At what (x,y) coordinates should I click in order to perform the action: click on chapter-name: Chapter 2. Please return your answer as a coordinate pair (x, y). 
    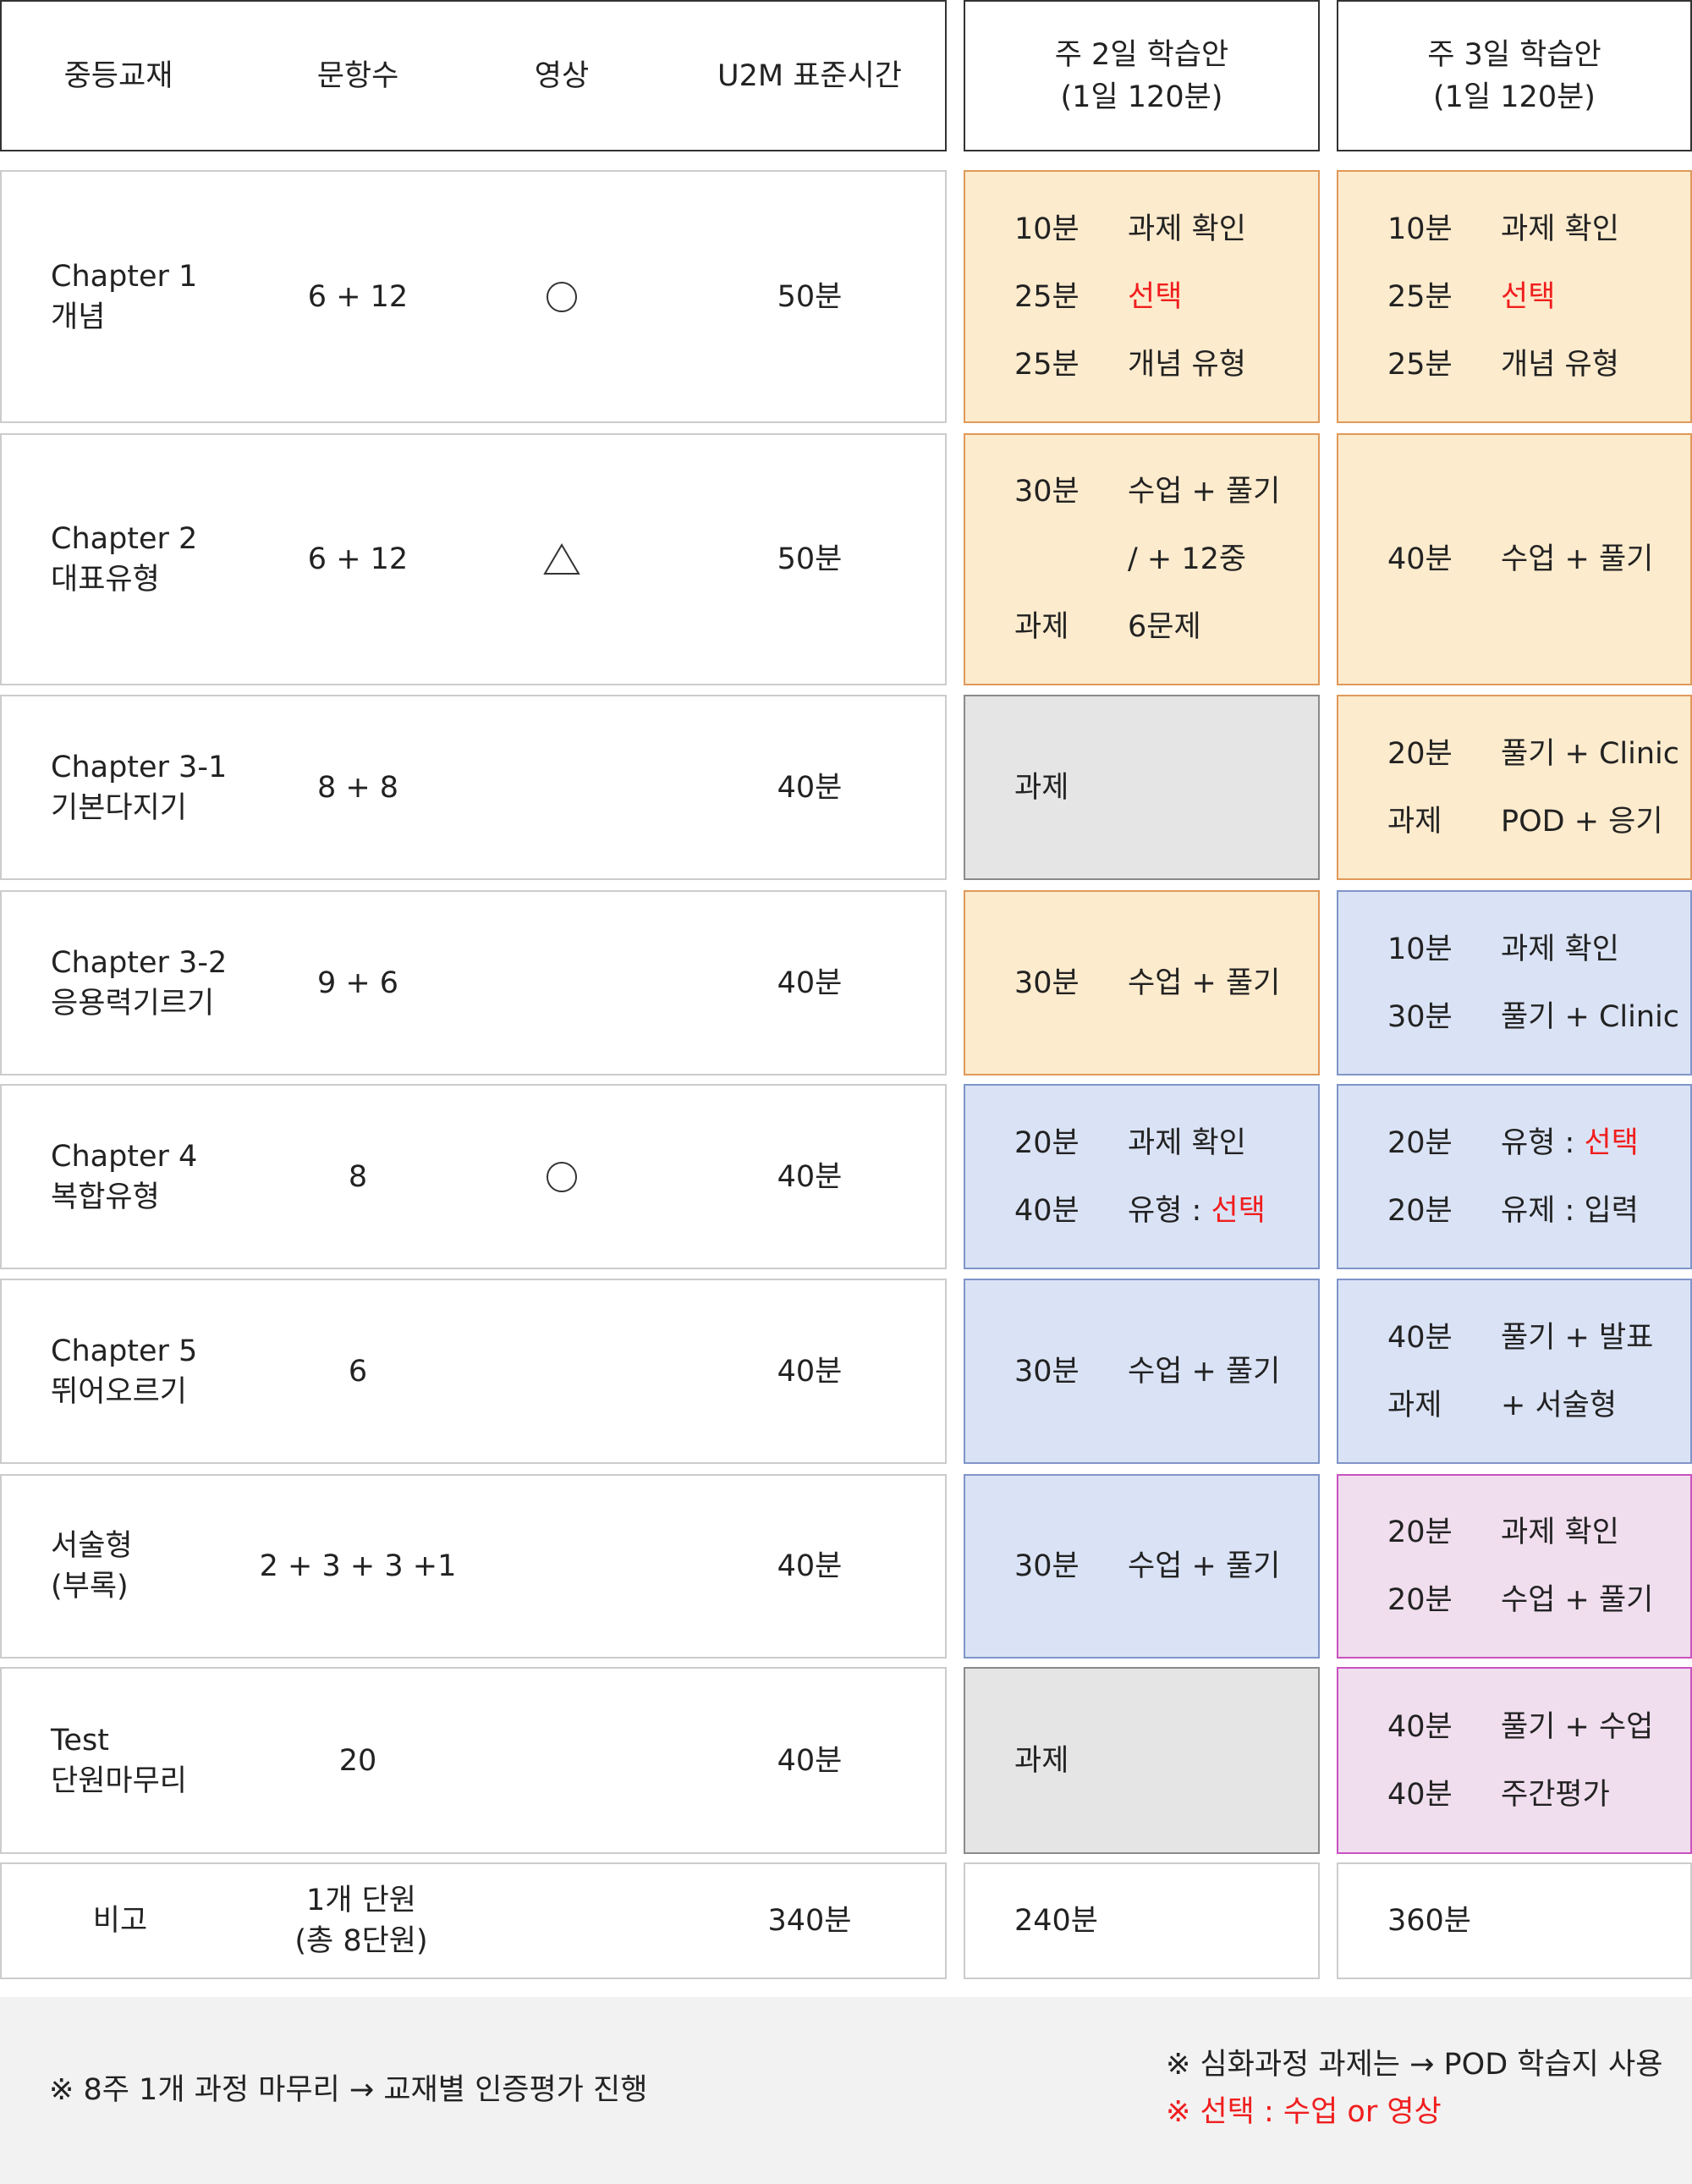
    Looking at the image, I should click on (124, 539).